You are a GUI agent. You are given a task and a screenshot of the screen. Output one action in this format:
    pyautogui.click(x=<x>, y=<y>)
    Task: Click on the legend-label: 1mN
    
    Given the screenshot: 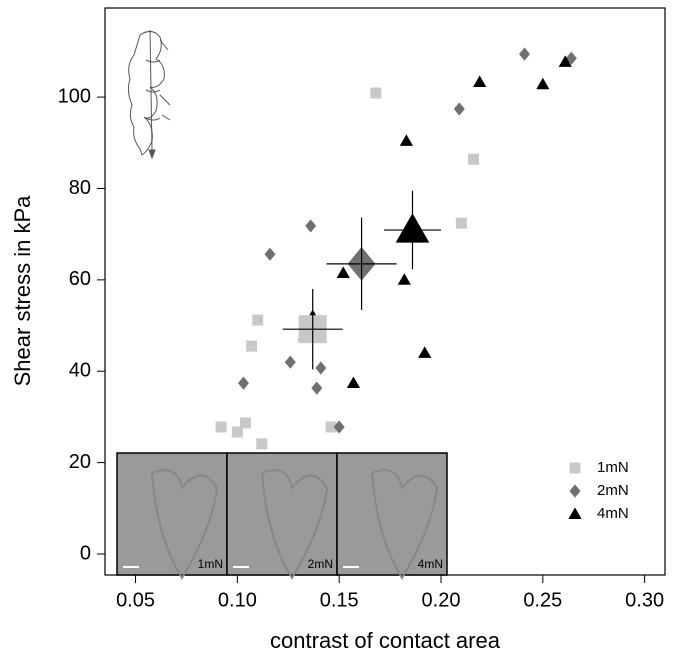 What is the action you would take?
    pyautogui.click(x=613, y=467)
    